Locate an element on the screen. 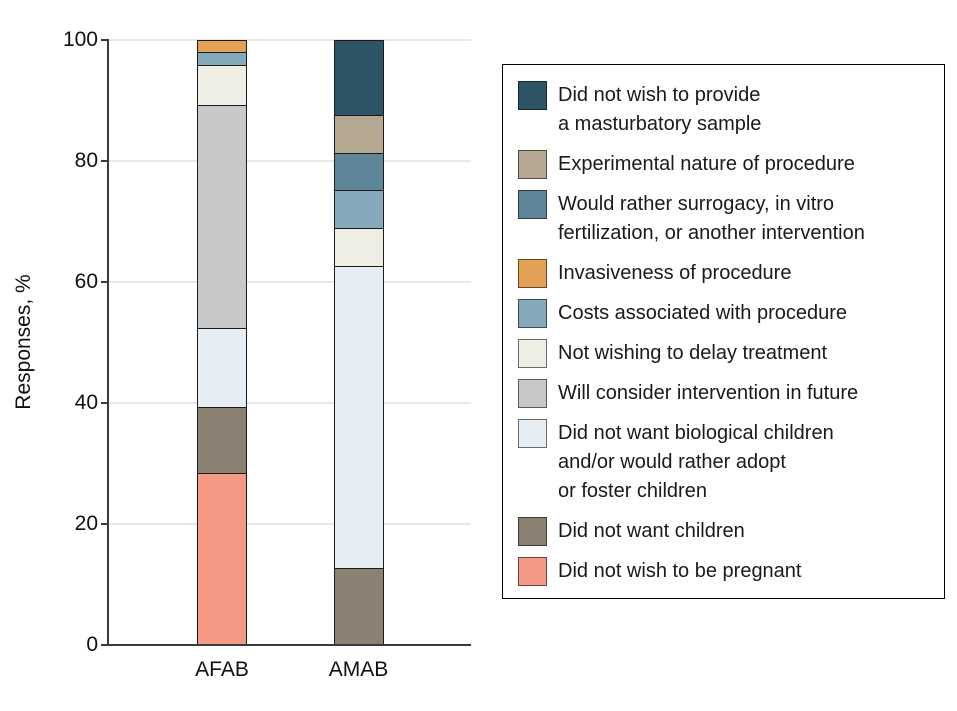 This screenshot has width=957, height=711. stacked-bar-afab is located at coordinates (222, 342).